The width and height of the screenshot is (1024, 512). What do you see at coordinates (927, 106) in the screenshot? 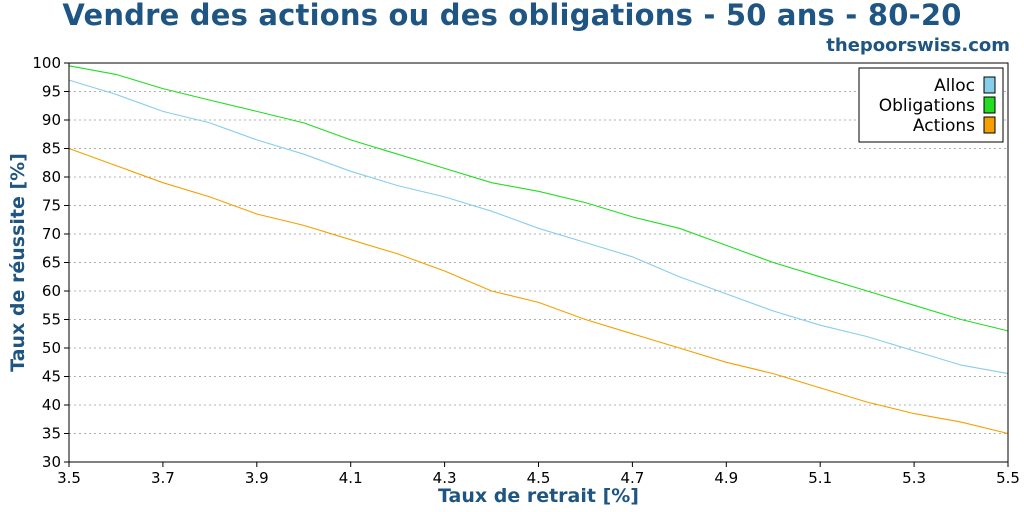
I see `legend-label-obligations: Obligations` at bounding box center [927, 106].